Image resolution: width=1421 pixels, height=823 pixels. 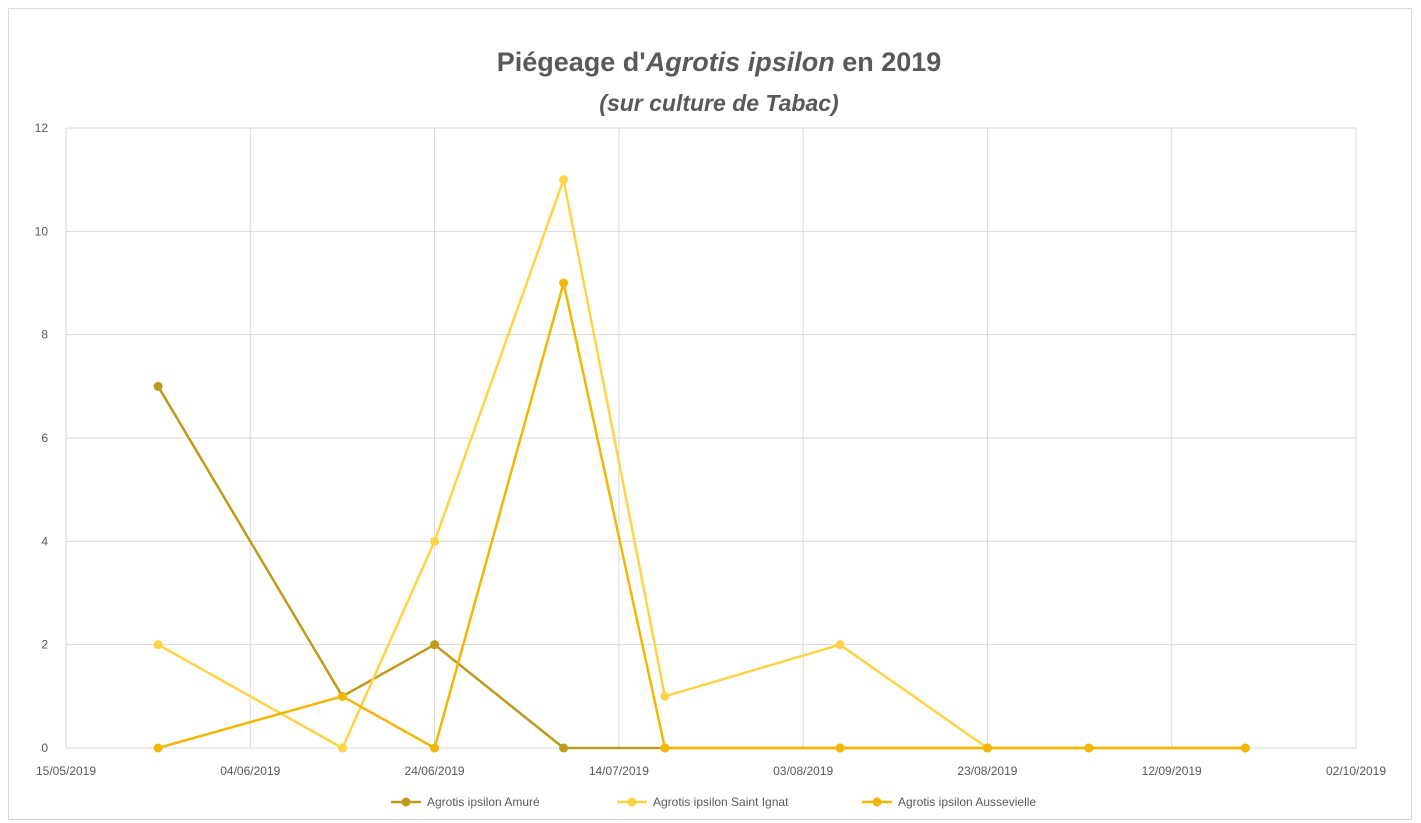 I want to click on chart-title-part1: Piégeage d', so click(x=571, y=62).